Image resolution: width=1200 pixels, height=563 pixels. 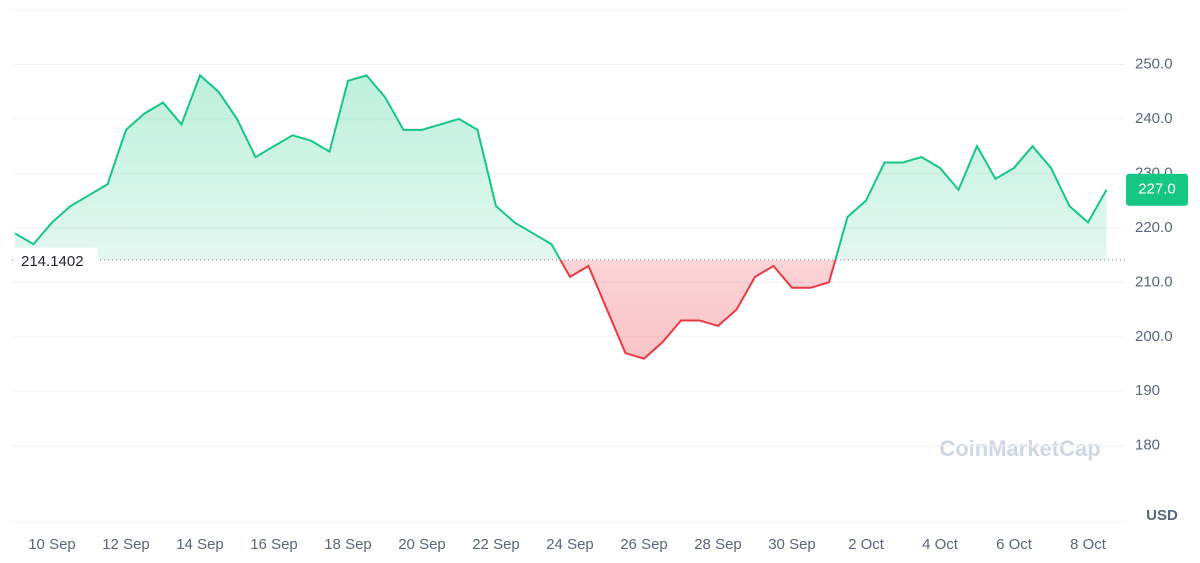 What do you see at coordinates (52, 261) in the screenshot?
I see `baseline-label: 214.1402` at bounding box center [52, 261].